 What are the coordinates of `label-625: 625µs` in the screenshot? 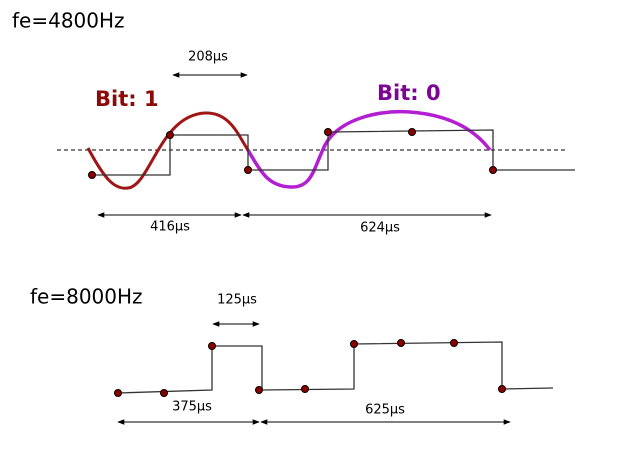 It's located at (385, 410).